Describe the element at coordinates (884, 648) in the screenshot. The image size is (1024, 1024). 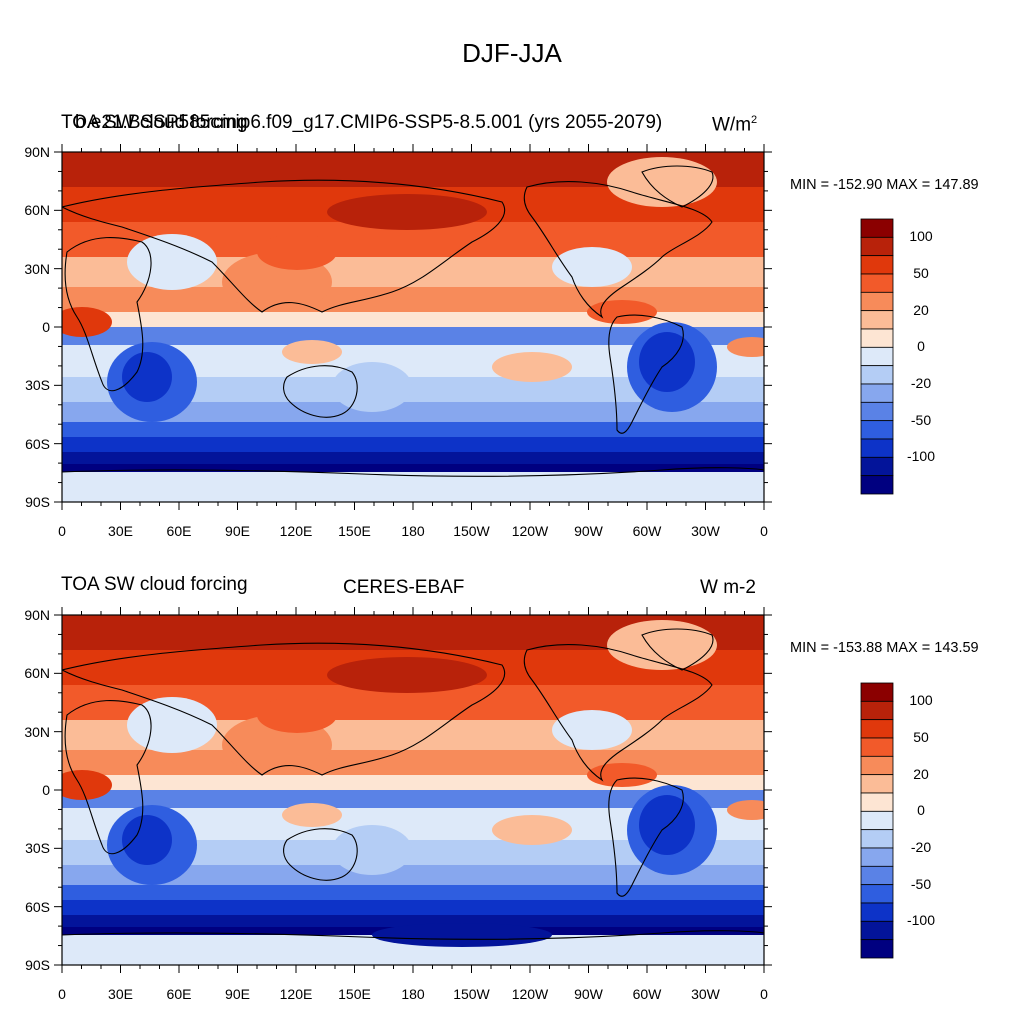
I see `panel2-minmax: MIN = -153.88 MAX = 143.59` at that location.